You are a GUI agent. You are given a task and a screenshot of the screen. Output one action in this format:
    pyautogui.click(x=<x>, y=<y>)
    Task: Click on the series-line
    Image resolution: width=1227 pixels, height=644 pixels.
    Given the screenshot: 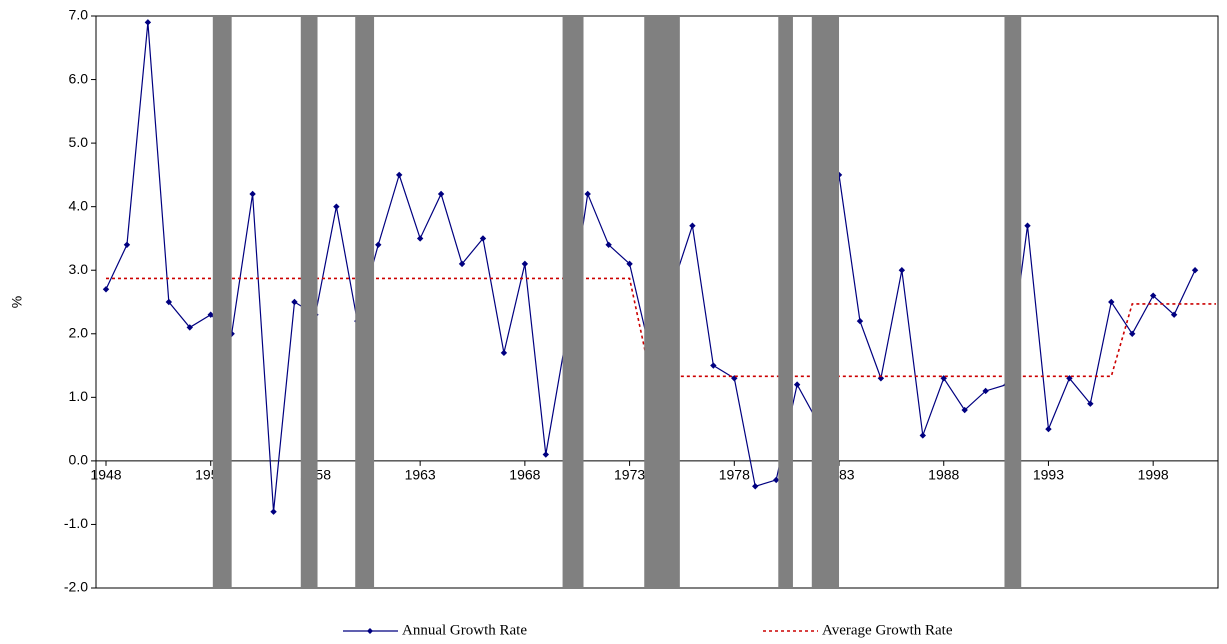 What is the action you would take?
    pyautogui.click(x=661, y=327)
    